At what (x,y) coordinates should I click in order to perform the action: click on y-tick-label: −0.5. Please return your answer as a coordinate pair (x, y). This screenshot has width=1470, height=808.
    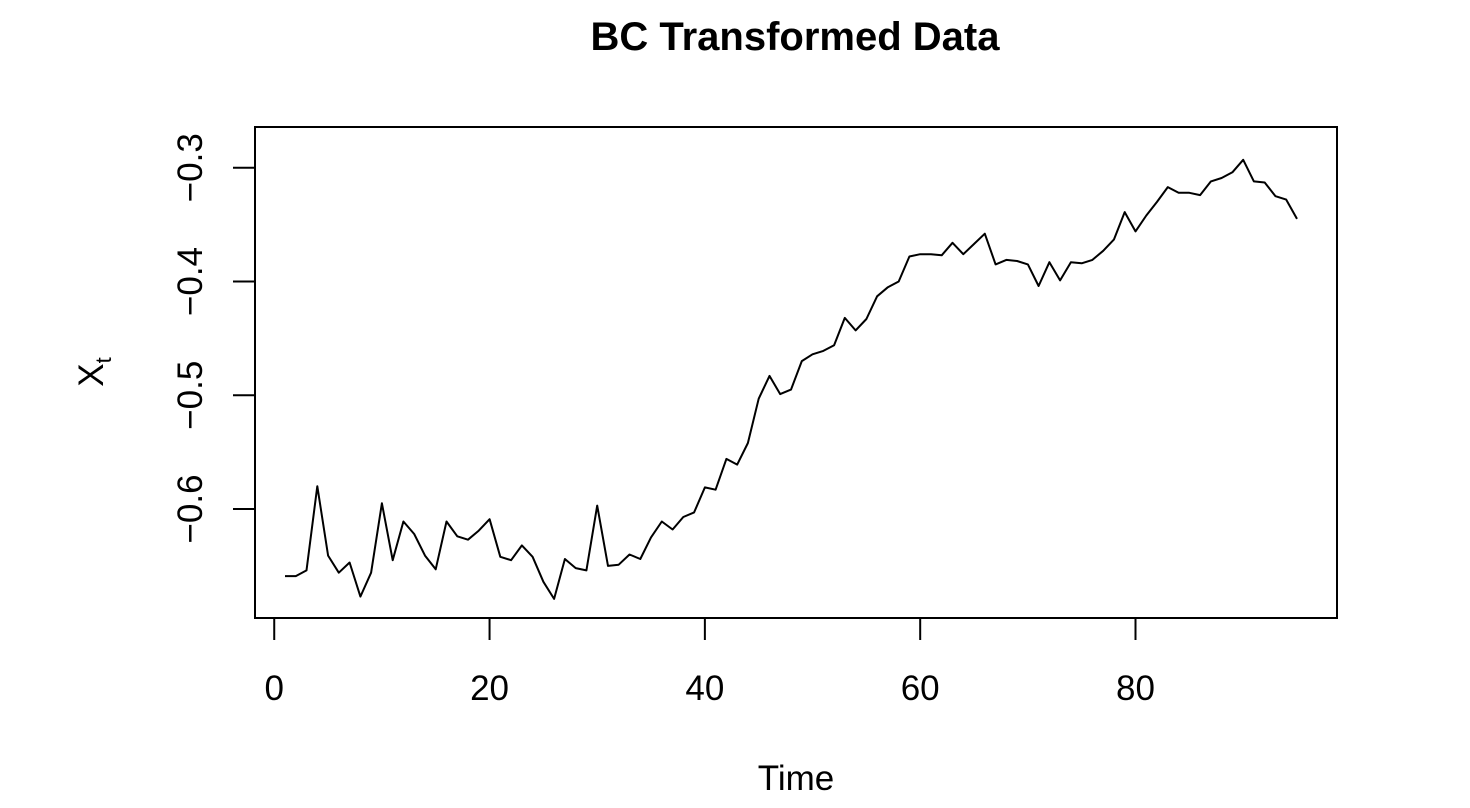
    Looking at the image, I should click on (190, 395).